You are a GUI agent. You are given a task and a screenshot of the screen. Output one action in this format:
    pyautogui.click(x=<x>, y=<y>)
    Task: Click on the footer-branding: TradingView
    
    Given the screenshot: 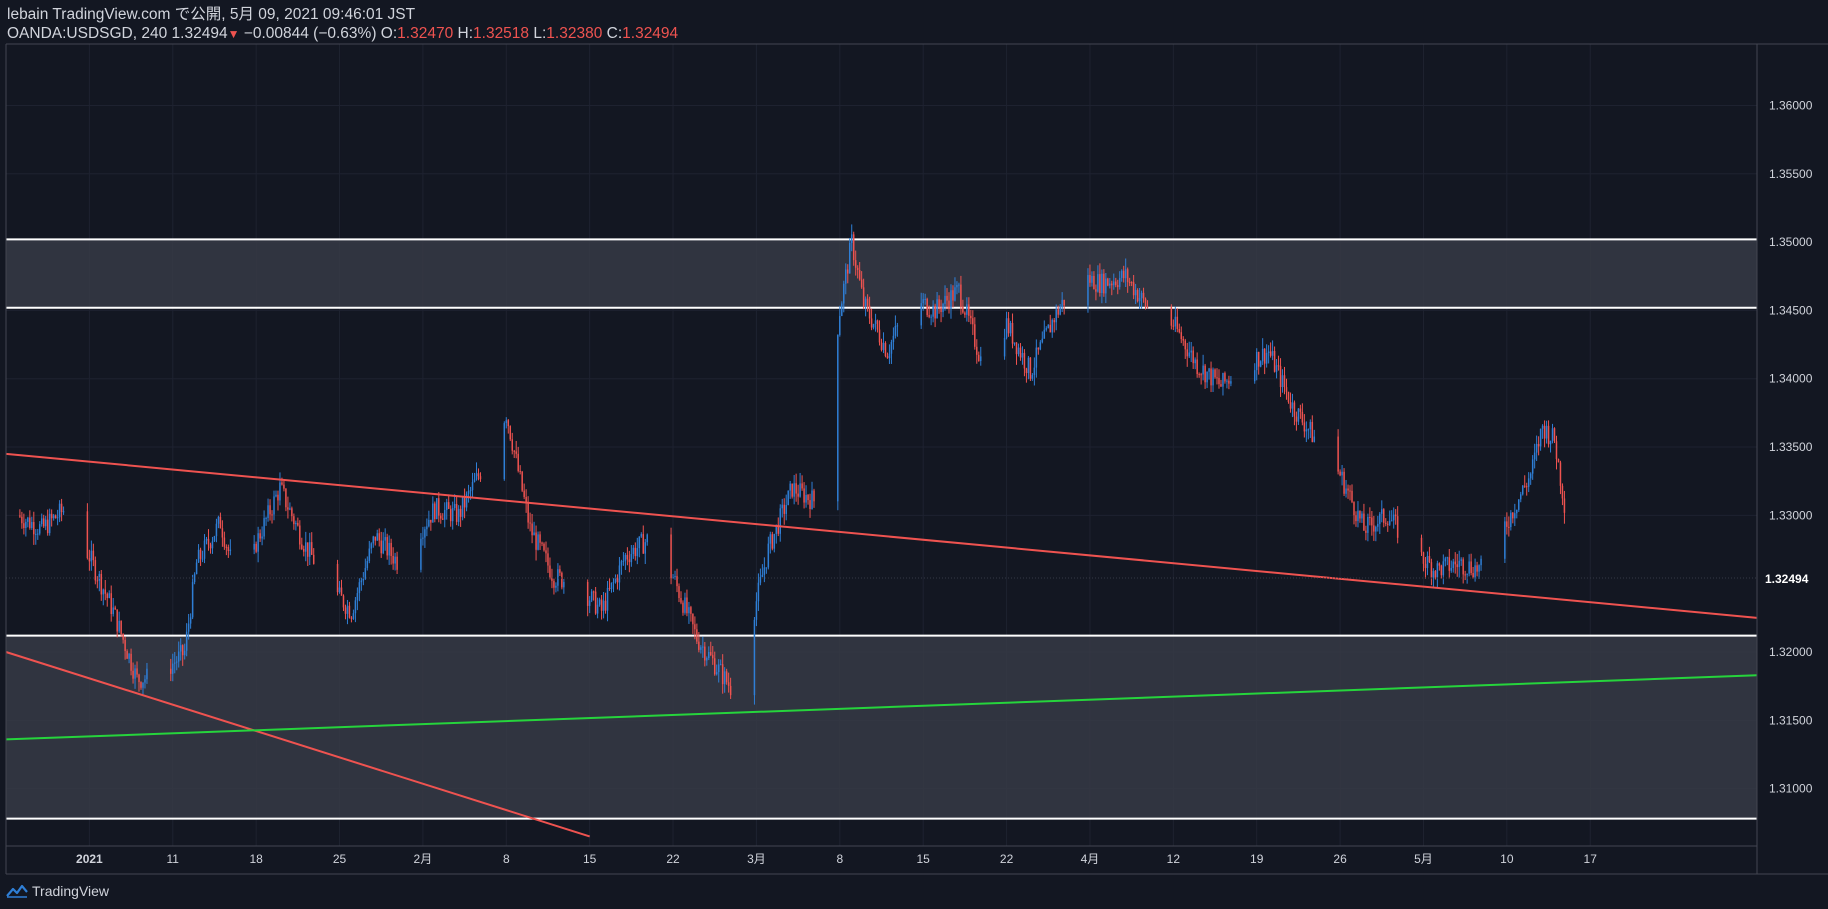 What is the action you would take?
    pyautogui.click(x=57, y=891)
    